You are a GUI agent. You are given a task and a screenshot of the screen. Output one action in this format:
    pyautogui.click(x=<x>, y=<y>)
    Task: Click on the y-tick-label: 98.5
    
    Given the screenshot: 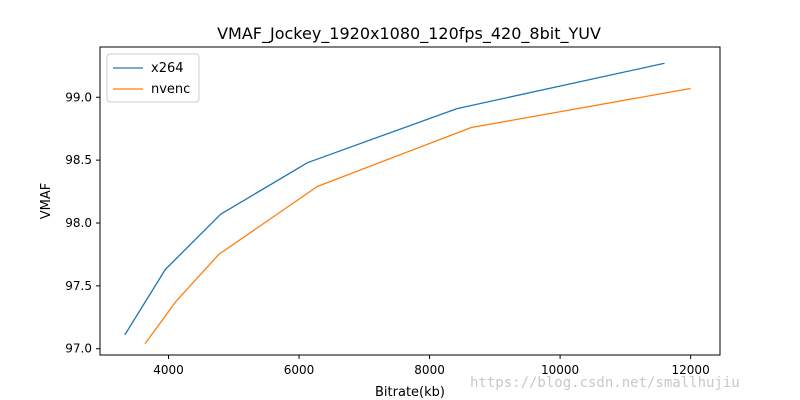 What is the action you would take?
    pyautogui.click(x=78, y=160)
    